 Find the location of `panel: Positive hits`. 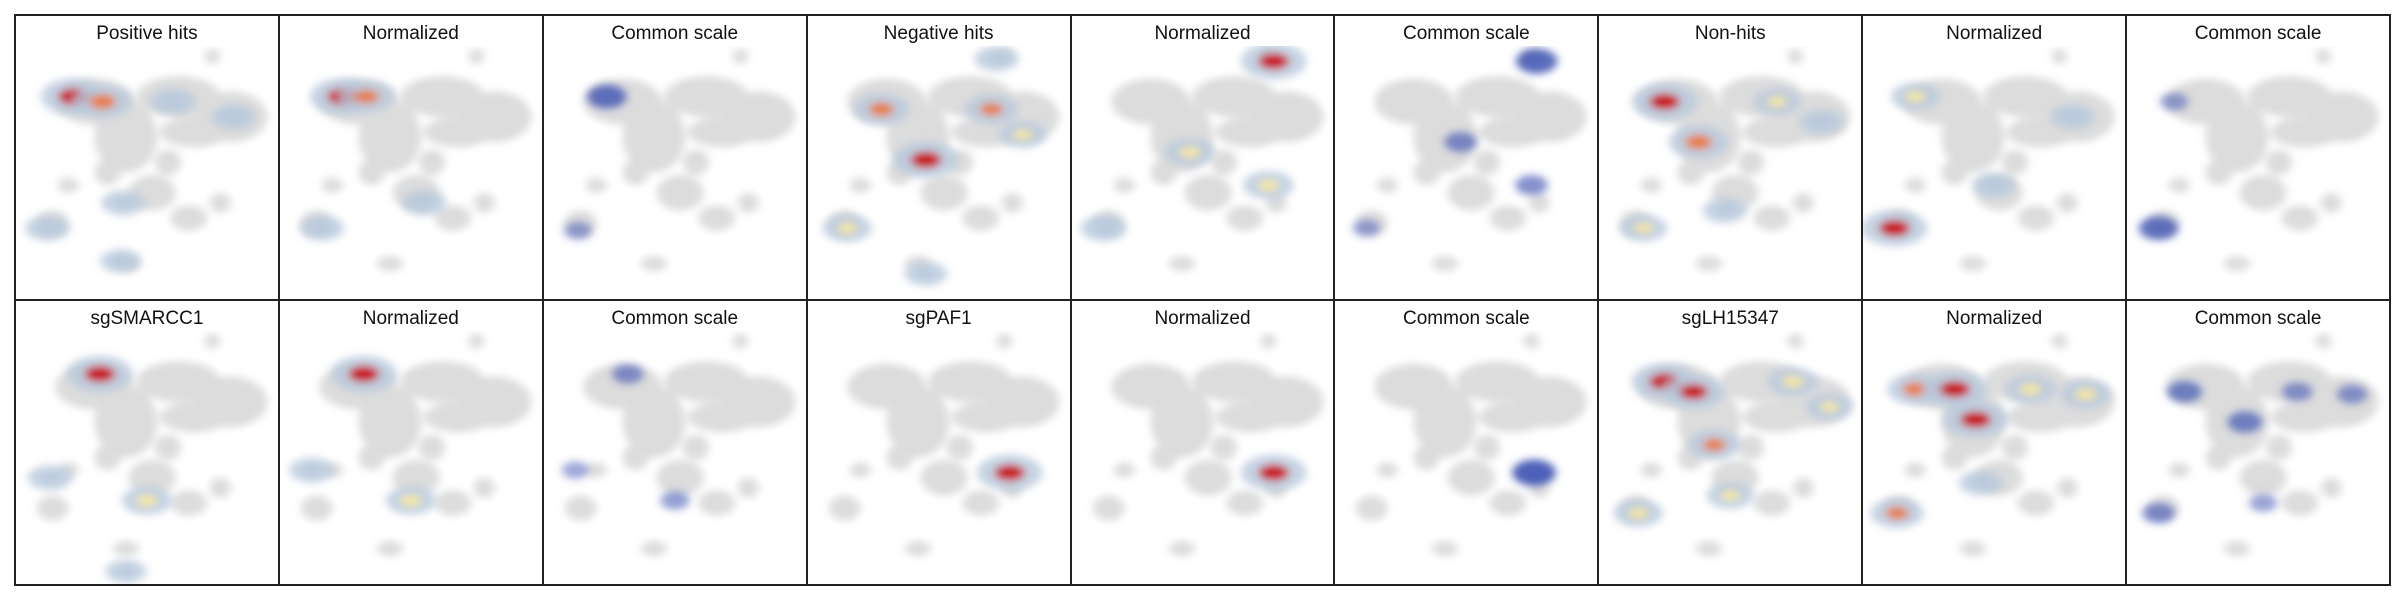

panel: Positive hits is located at coordinates (148, 158).